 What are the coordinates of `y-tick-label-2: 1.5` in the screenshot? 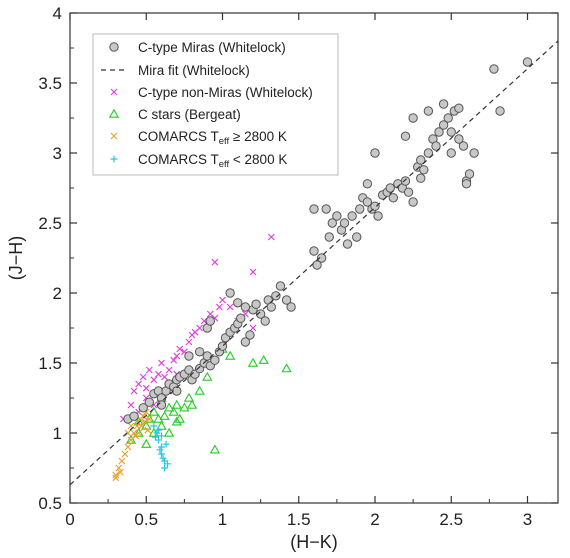 It's located at (50, 363).